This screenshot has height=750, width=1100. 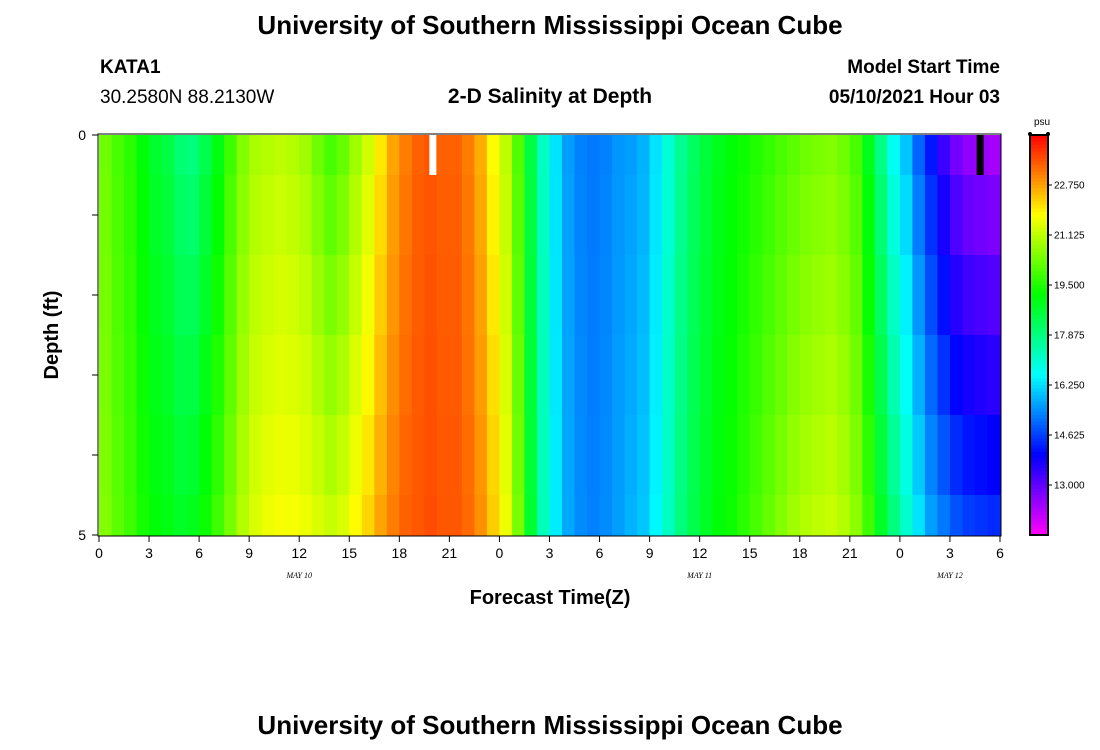 What do you see at coordinates (1042, 122) in the screenshot?
I see `colorbar-unit: psu` at bounding box center [1042, 122].